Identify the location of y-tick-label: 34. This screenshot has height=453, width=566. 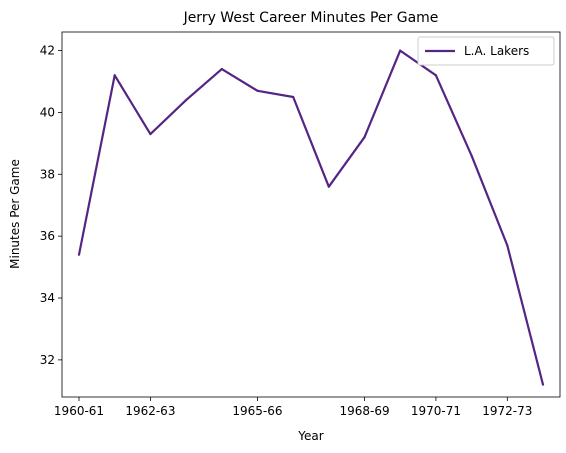
(47, 298).